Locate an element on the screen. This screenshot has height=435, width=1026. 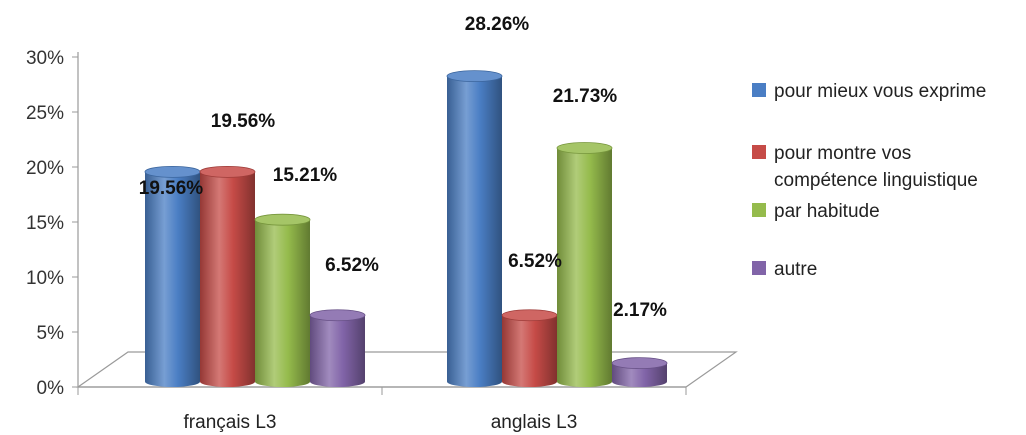
data-label: 15.21% is located at coordinates (305, 175).